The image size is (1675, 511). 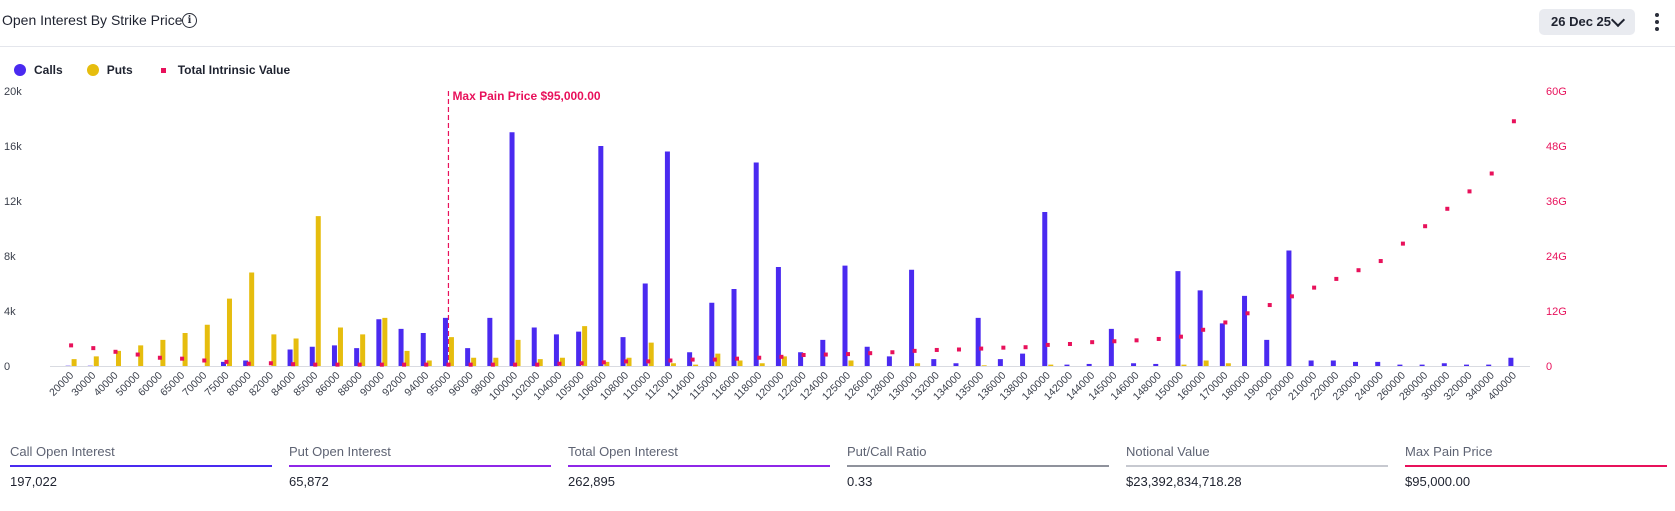 I want to click on y2-tick-label: 60G, so click(x=1556, y=92).